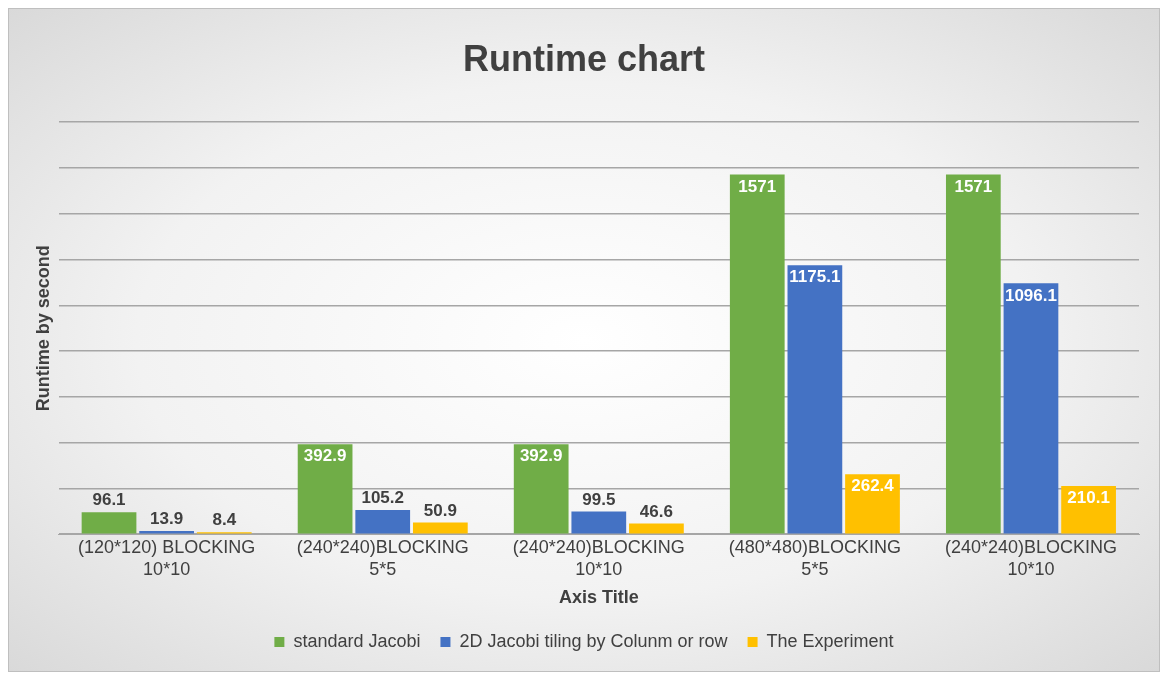  What do you see at coordinates (42, 328) in the screenshot?
I see `y-axis-title: Runtime by second` at bounding box center [42, 328].